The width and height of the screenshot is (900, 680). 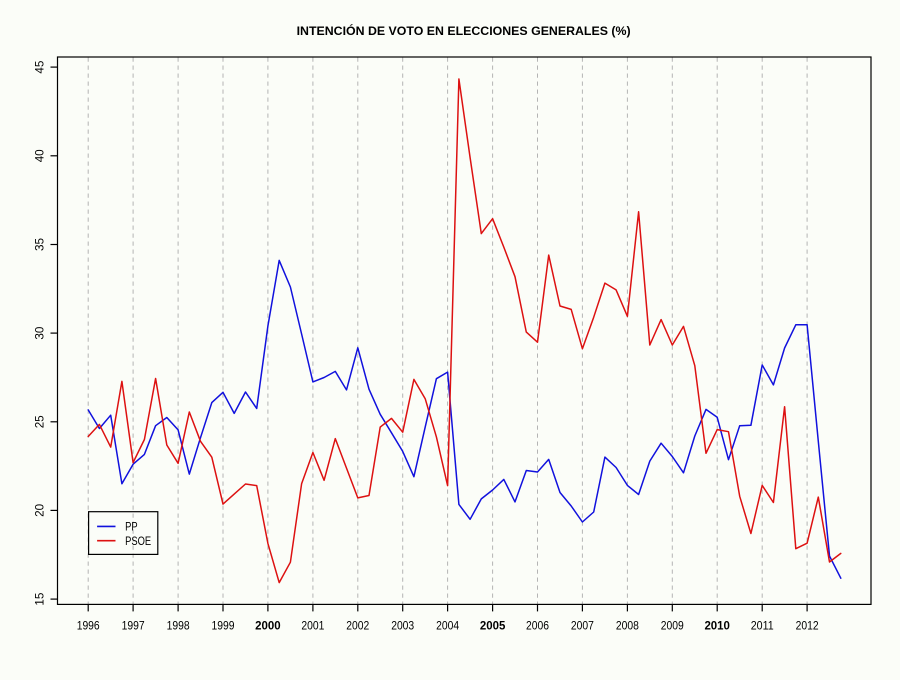 I want to click on svg-text: 2002, so click(x=357, y=626).